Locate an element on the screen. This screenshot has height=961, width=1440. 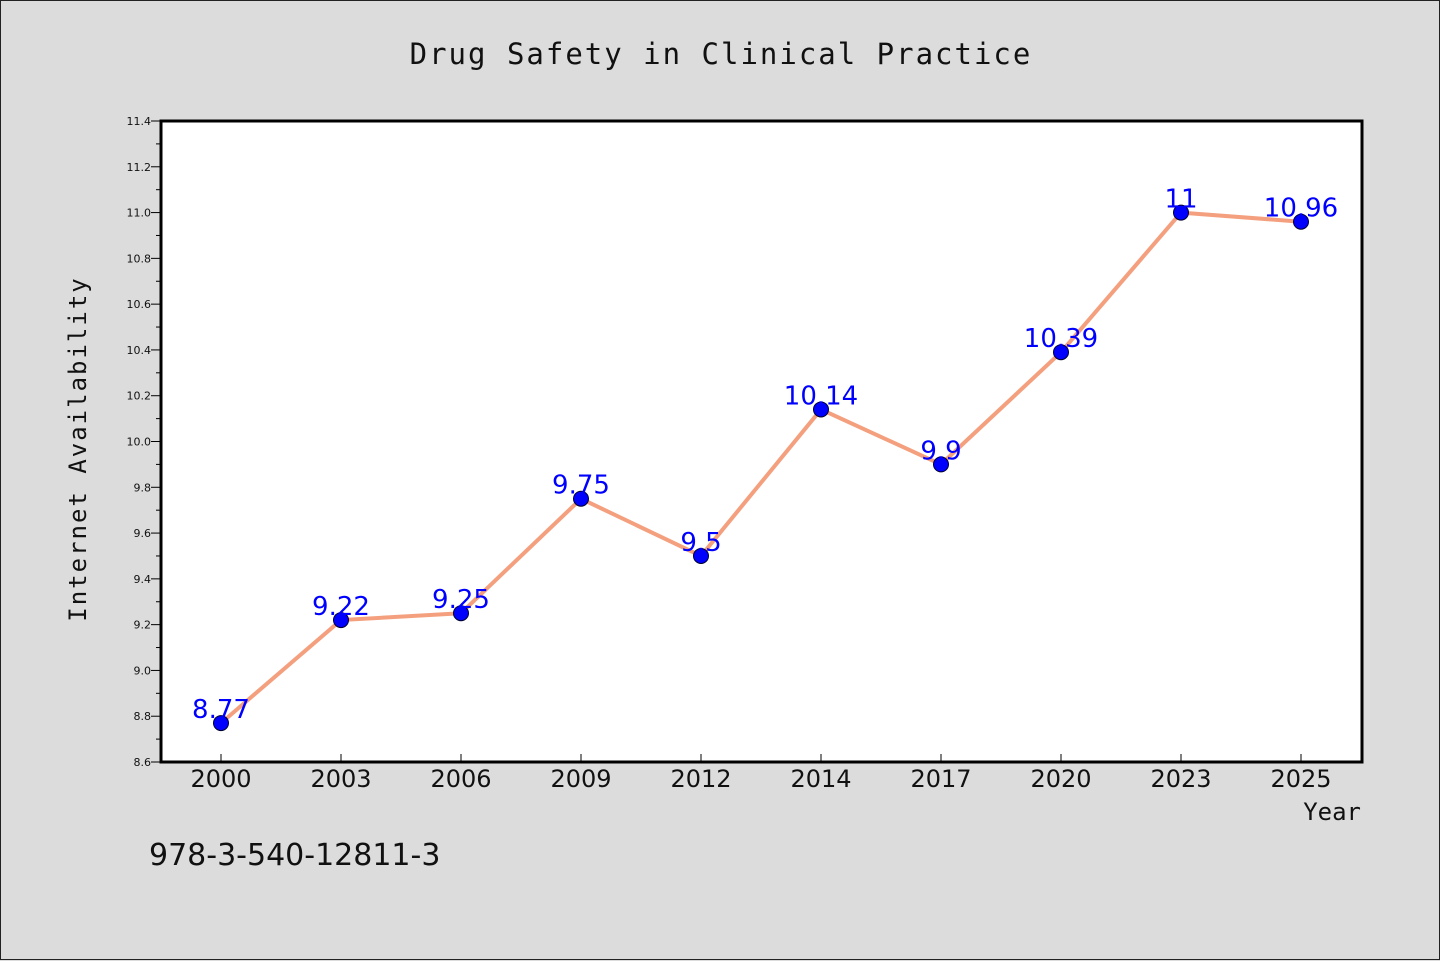
isbn-text: 978-3-540-12811-3 is located at coordinates (294, 855).